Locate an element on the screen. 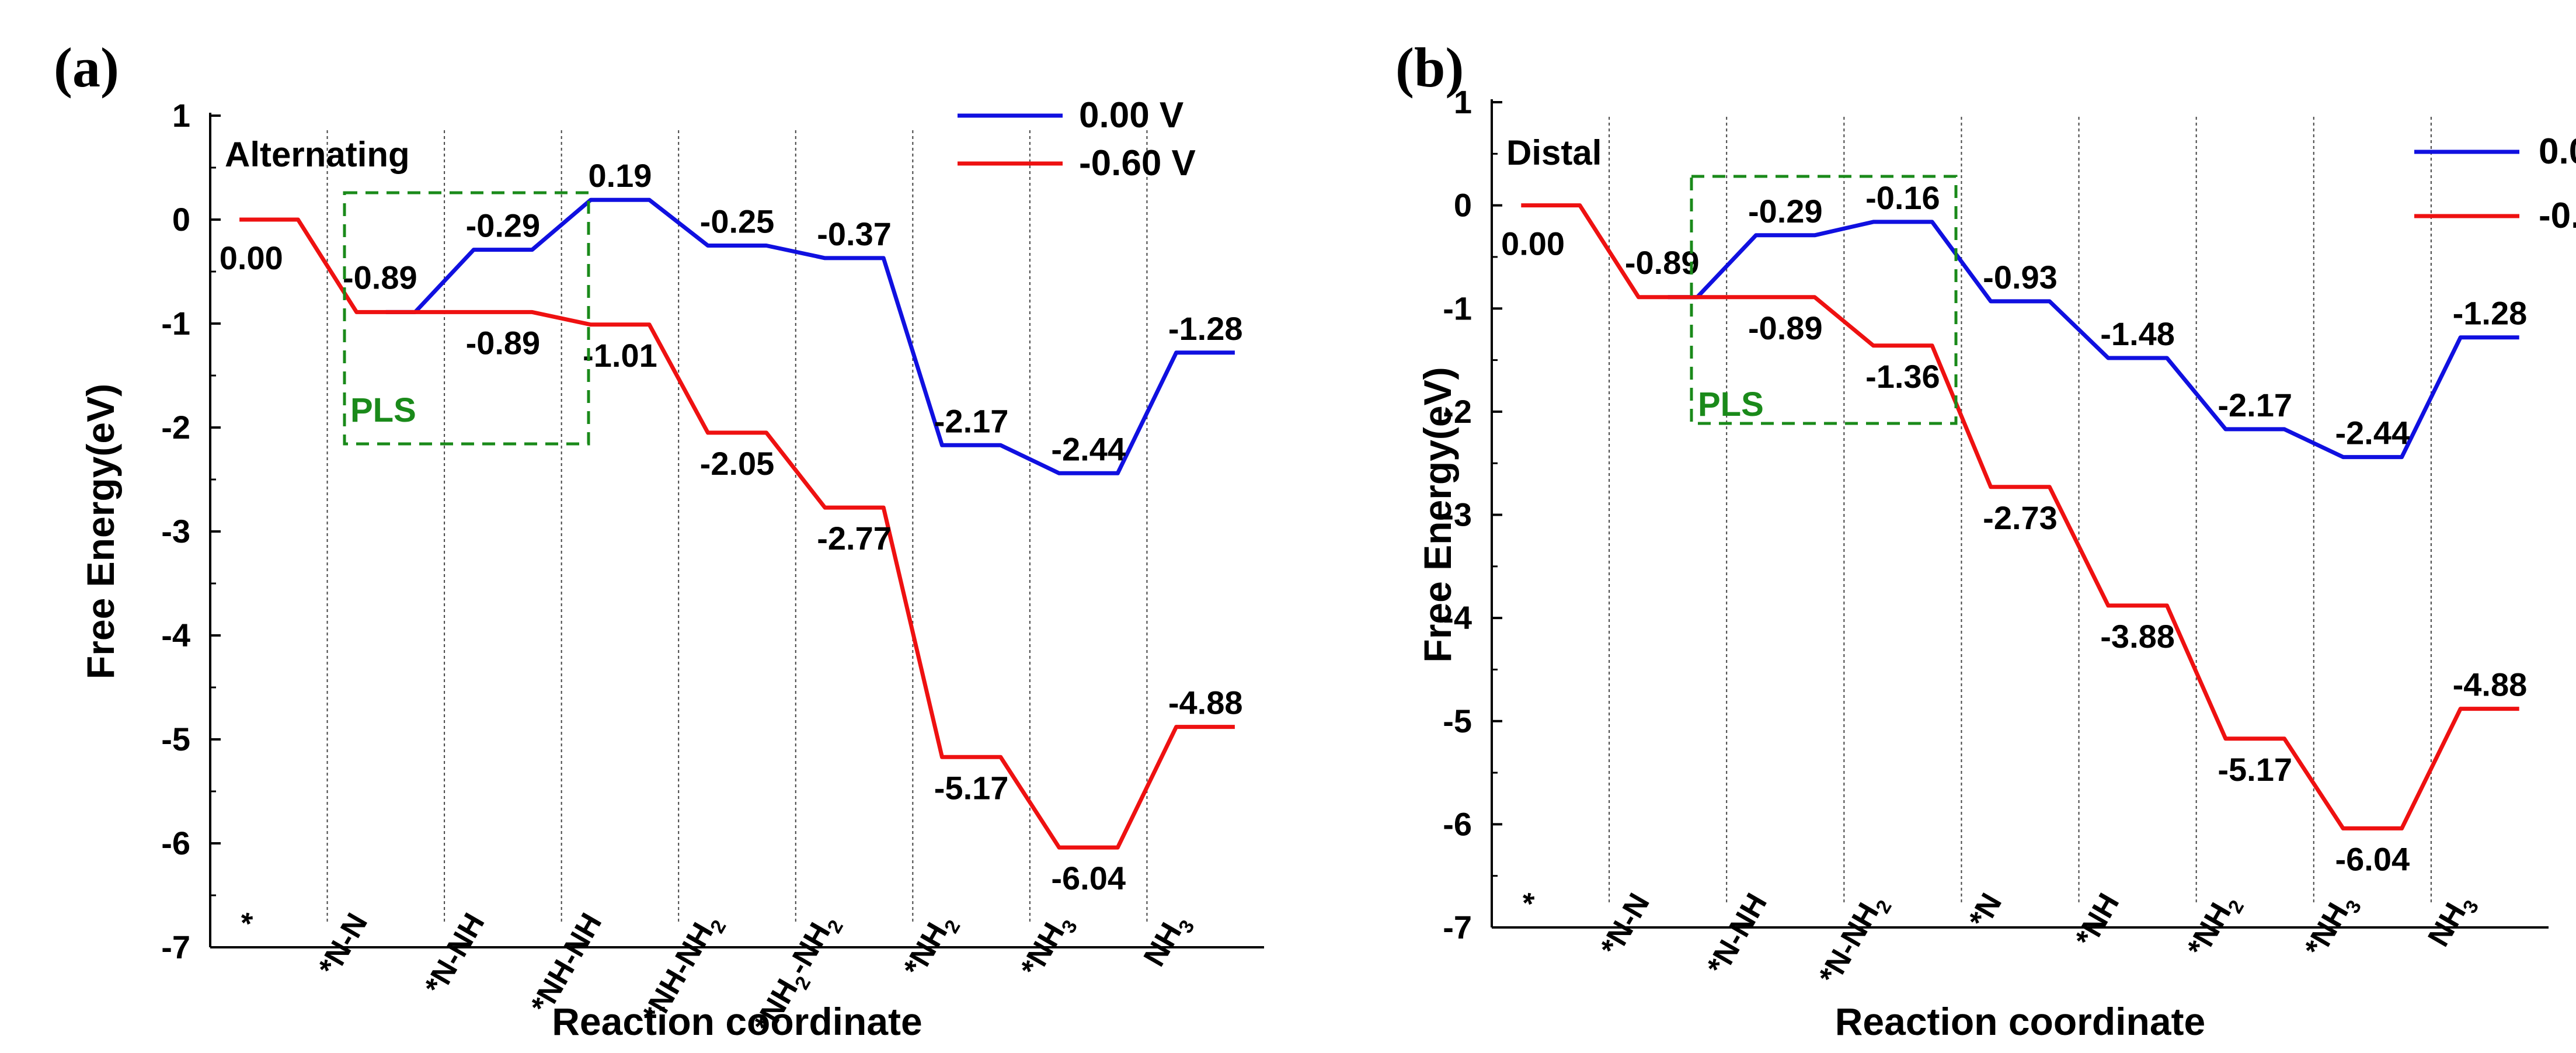 This screenshot has height=1053, width=2576. category-label: *N-NH2 is located at coordinates (1854, 941).